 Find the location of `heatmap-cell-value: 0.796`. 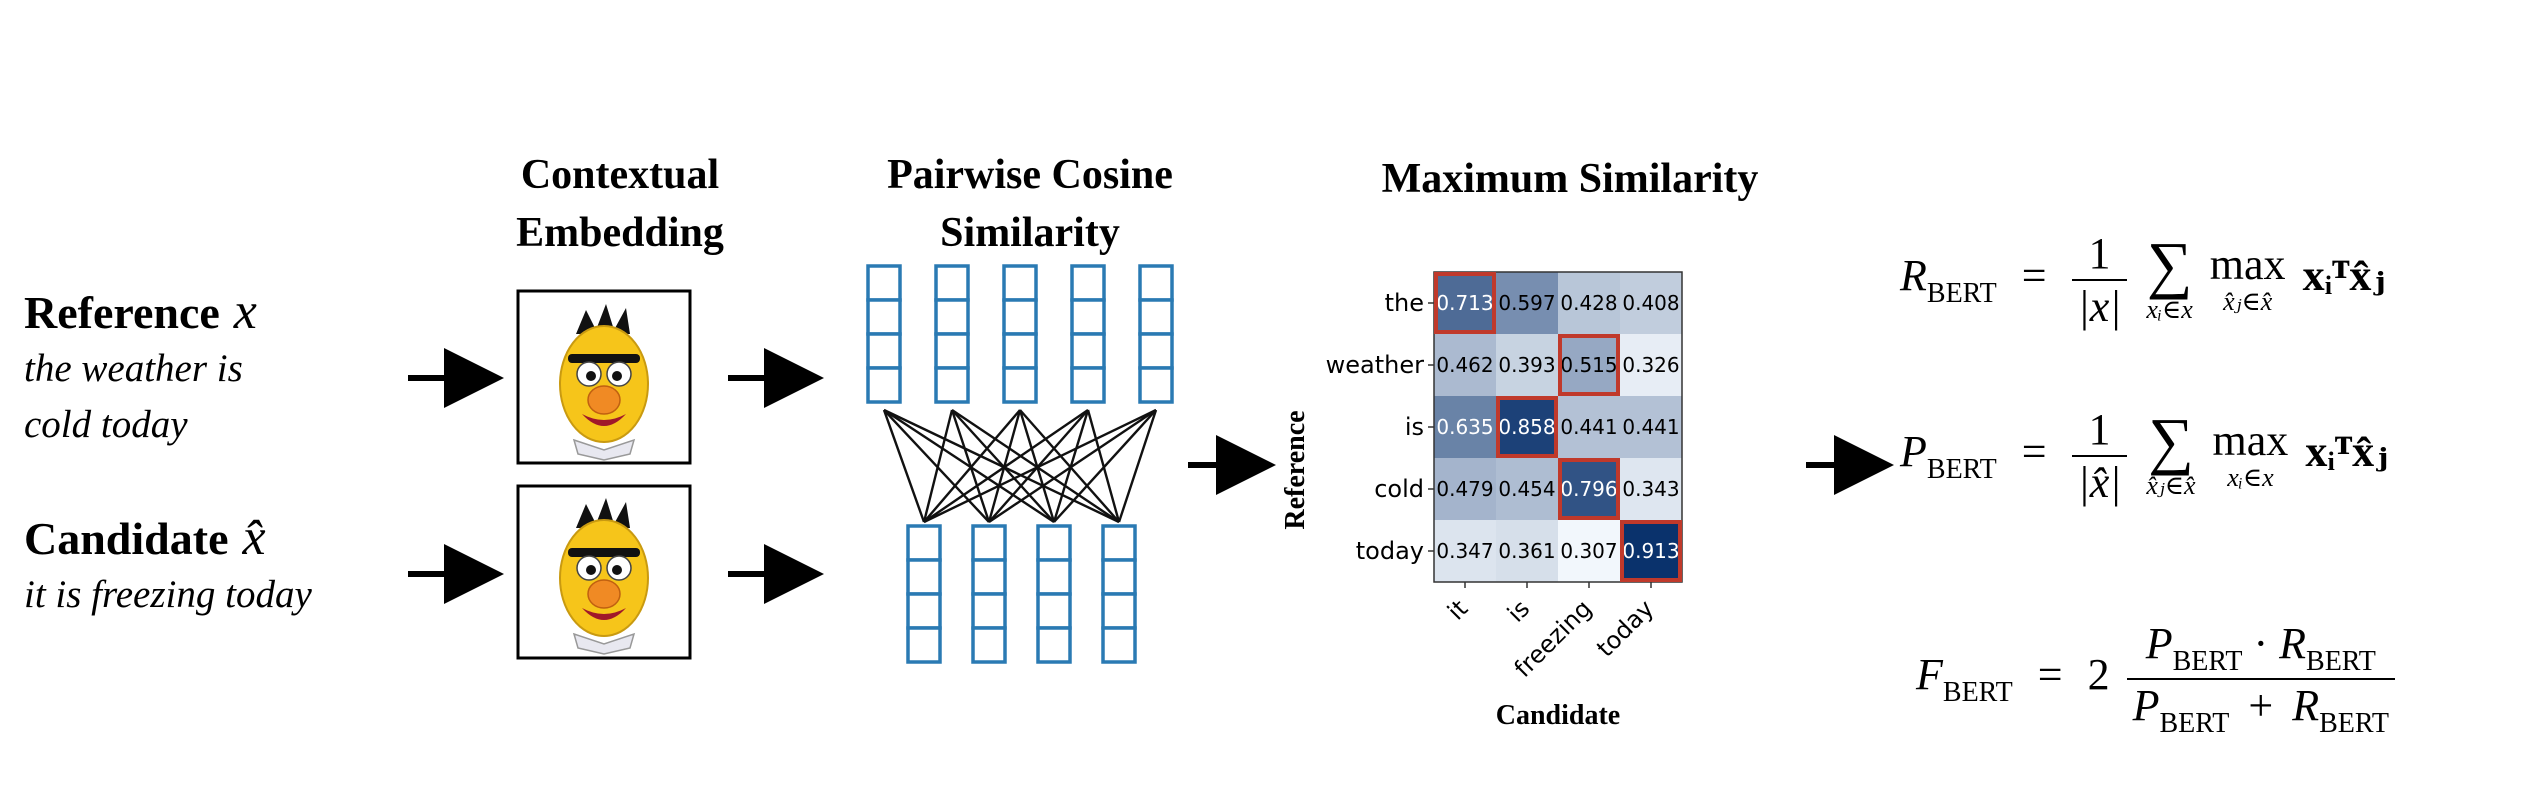

heatmap-cell-value: 0.796 is located at coordinates (1588, 489).